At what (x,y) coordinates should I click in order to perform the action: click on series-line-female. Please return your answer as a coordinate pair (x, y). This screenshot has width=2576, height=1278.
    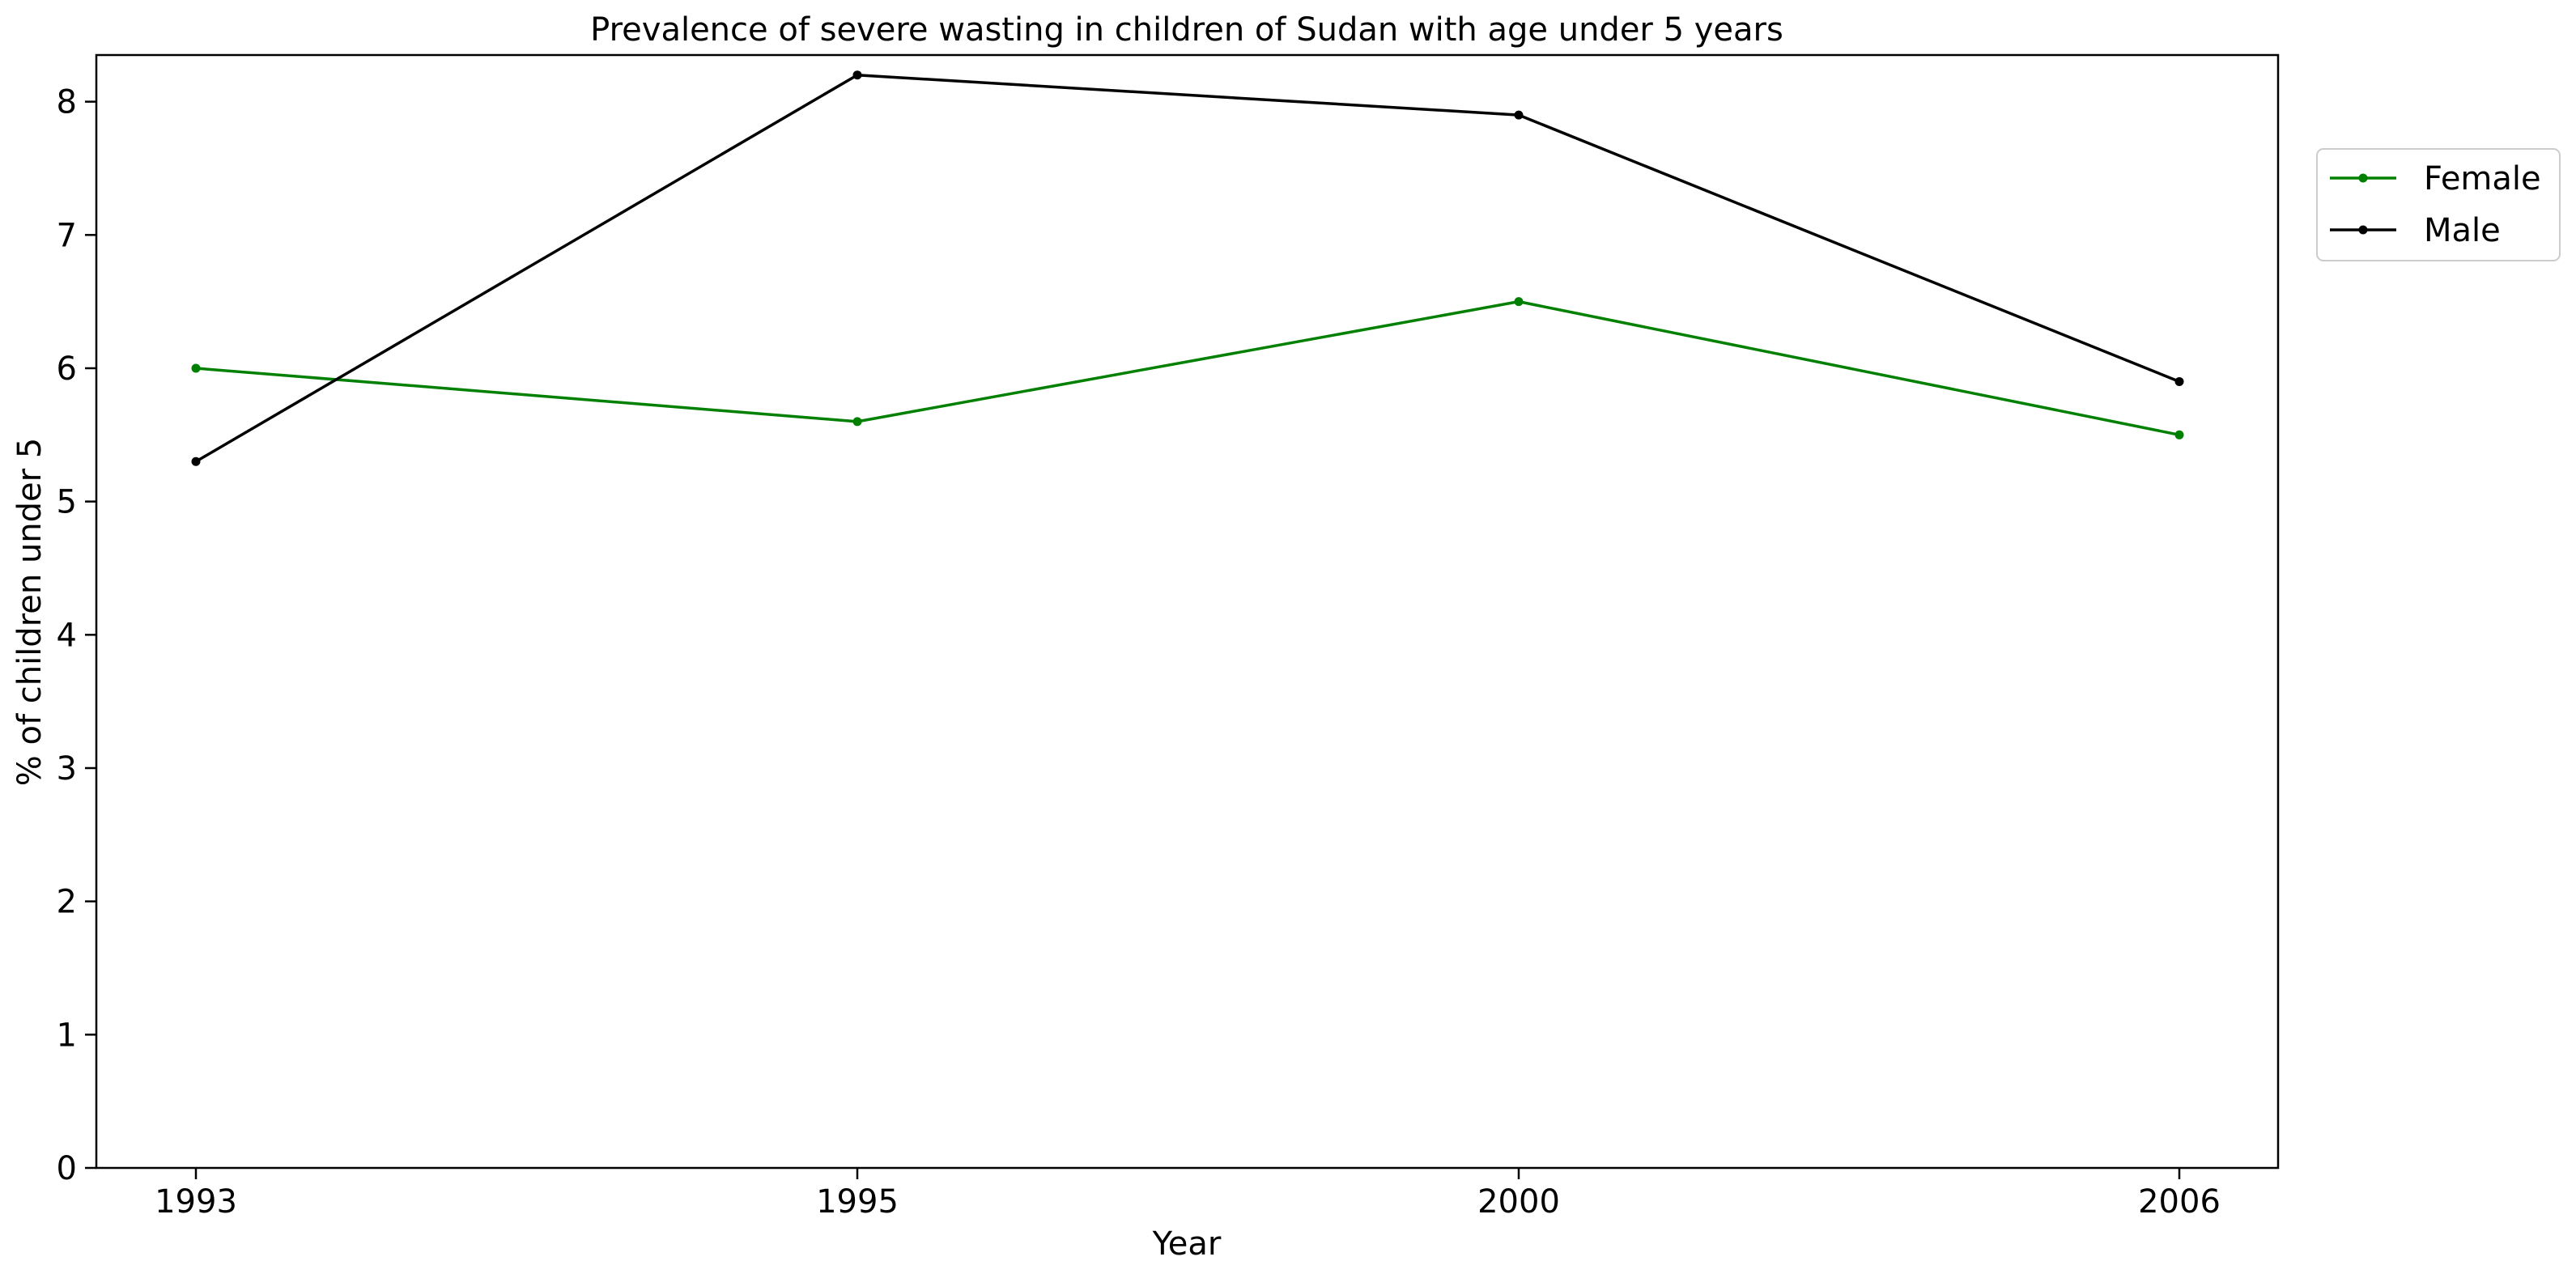
    Looking at the image, I should click on (1187, 368).